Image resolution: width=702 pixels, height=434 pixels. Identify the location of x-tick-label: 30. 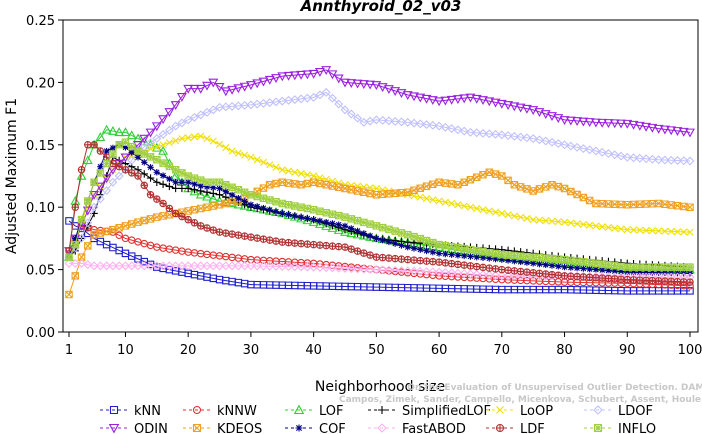
(251, 350).